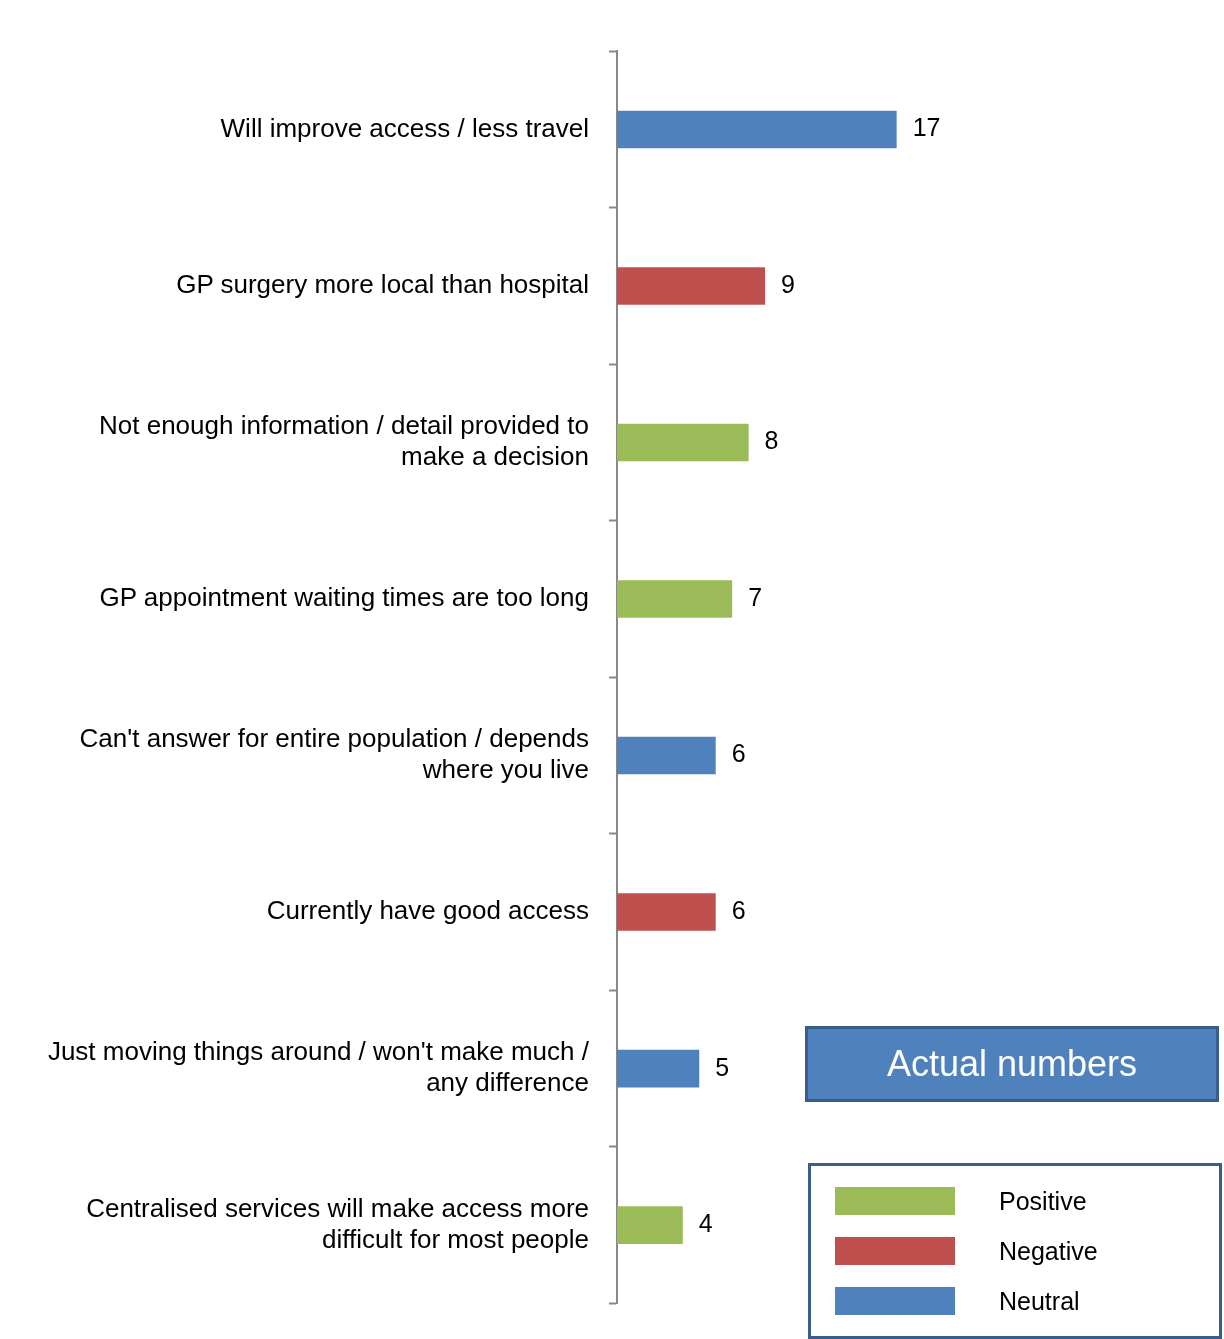 The image size is (1224, 1339). I want to click on data-label: 17, so click(926, 127).